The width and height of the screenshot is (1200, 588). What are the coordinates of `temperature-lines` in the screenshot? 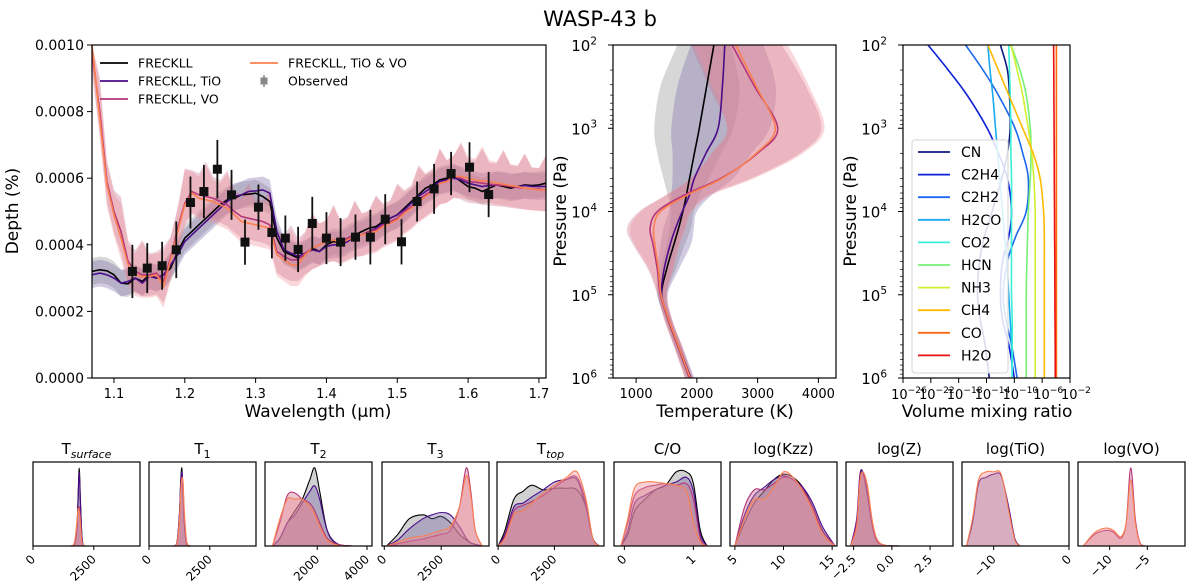 It's located at (714, 211).